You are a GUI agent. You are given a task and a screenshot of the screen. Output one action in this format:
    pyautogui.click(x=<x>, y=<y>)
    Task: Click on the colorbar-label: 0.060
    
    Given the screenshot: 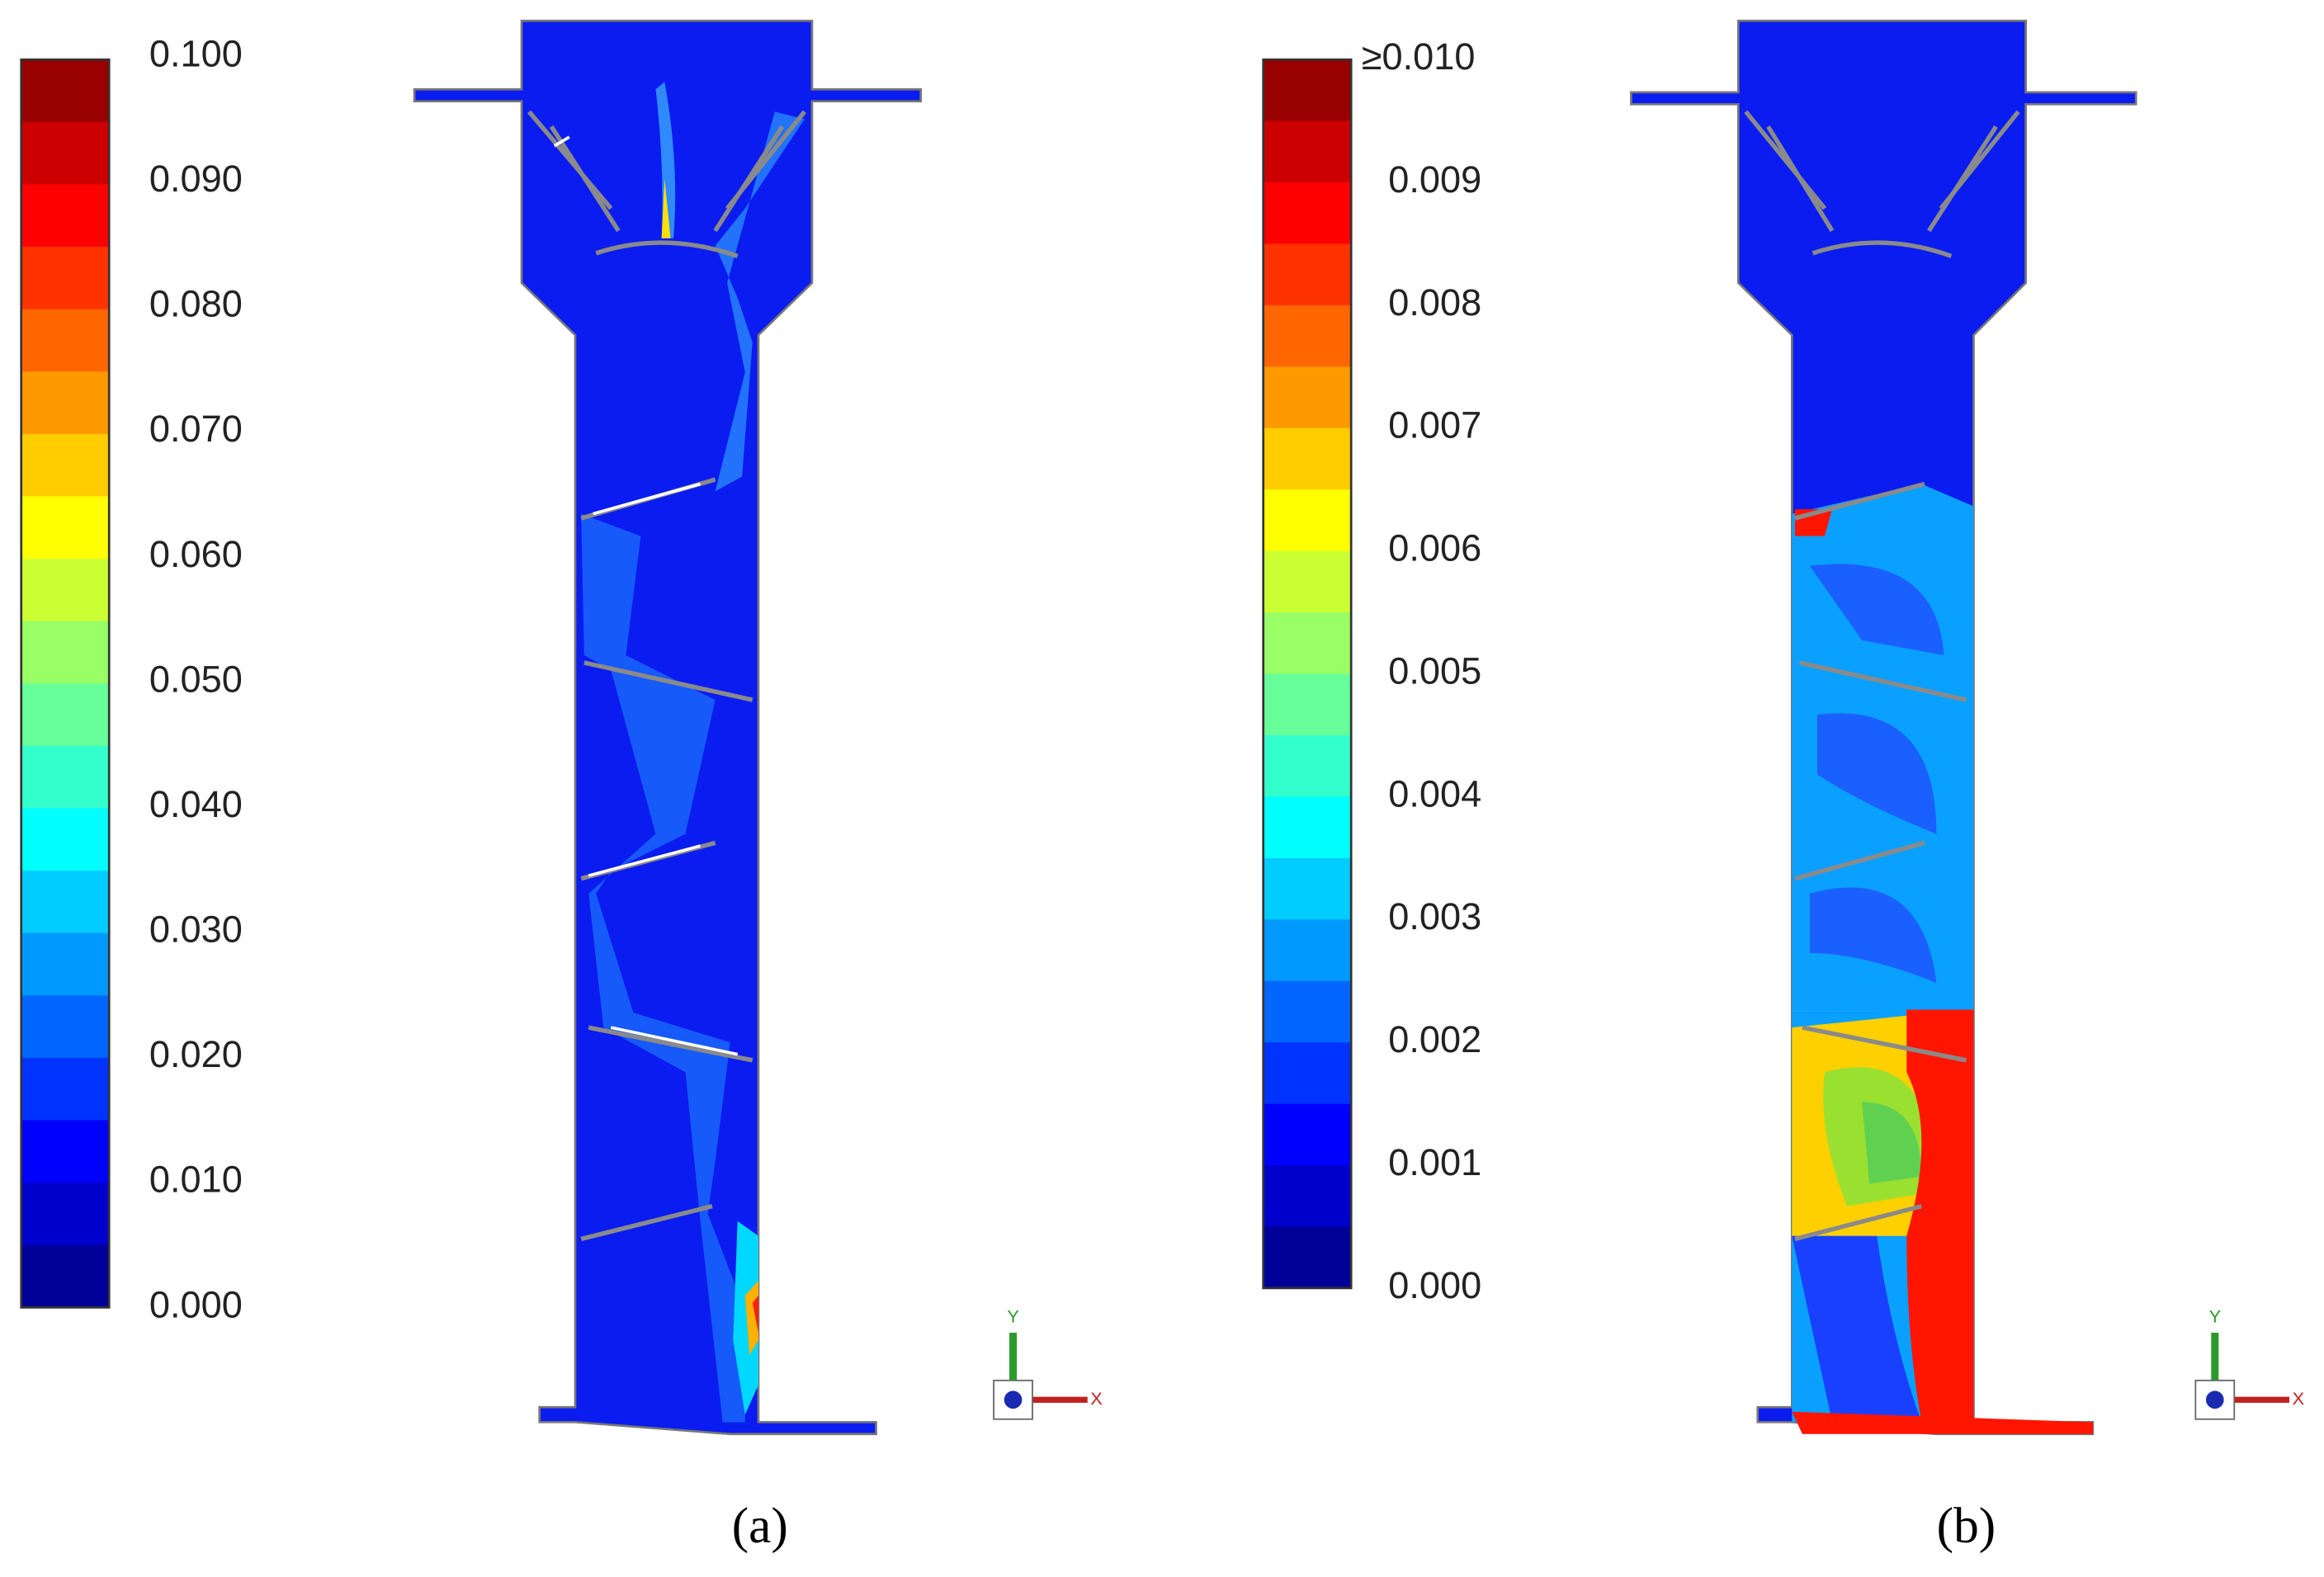 What is the action you would take?
    pyautogui.click(x=196, y=554)
    